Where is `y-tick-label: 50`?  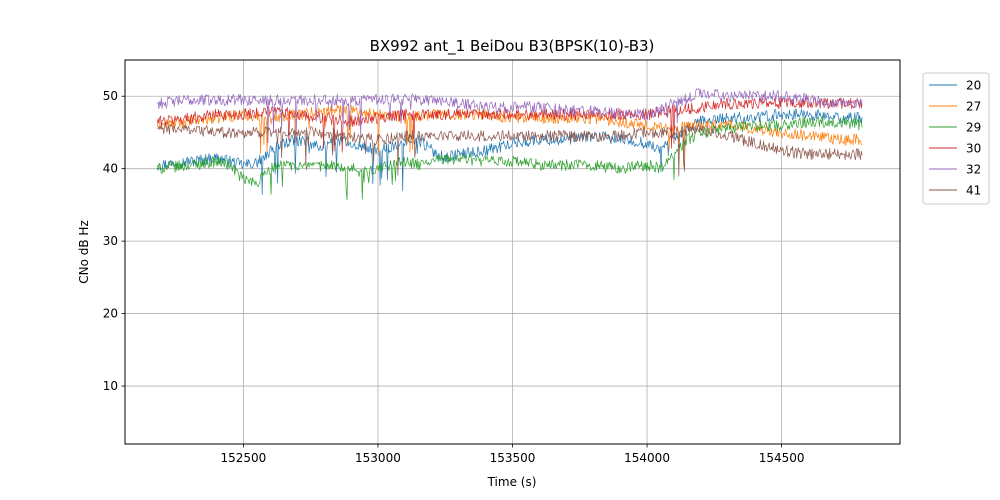 y-tick-label: 50 is located at coordinates (110, 96).